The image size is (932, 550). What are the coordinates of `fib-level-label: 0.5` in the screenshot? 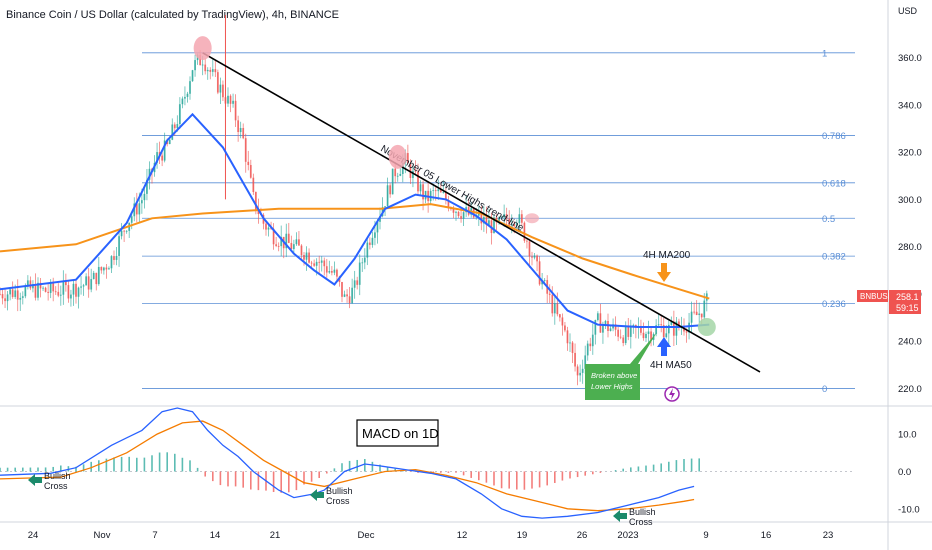 It's located at (828, 219).